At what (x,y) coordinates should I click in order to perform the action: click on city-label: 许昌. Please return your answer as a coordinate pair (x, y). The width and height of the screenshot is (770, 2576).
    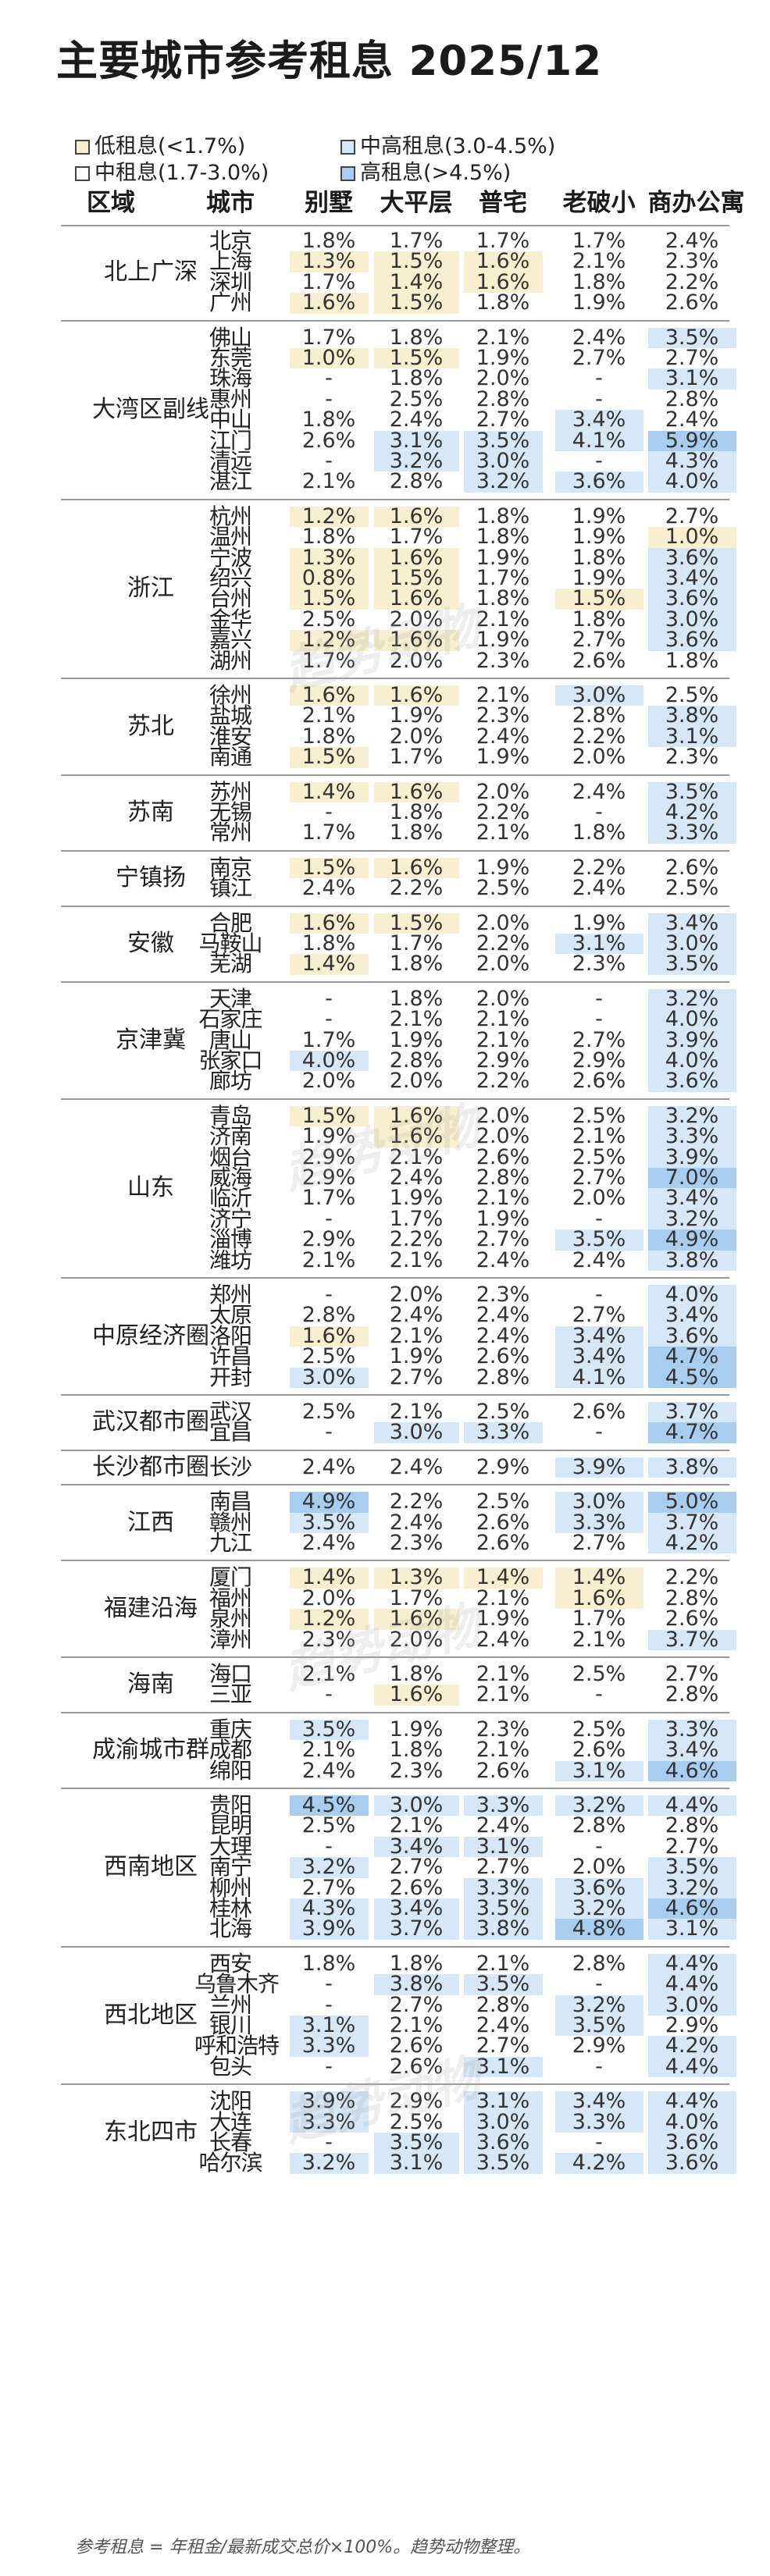
    Looking at the image, I should click on (230, 1356).